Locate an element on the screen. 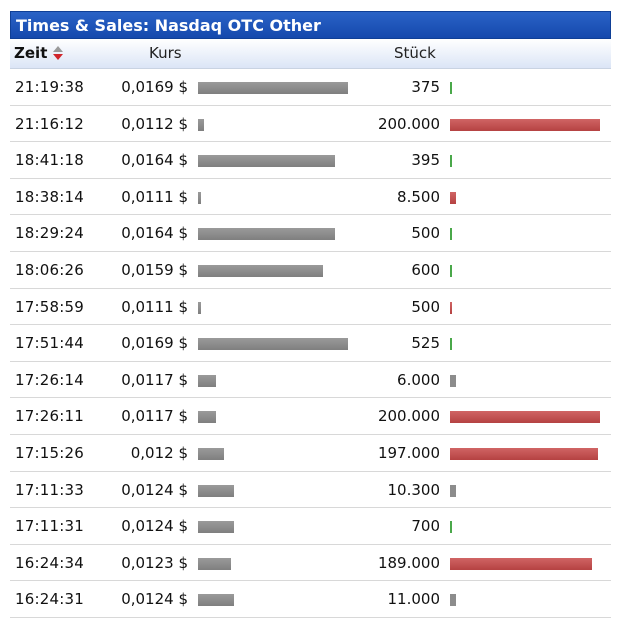  trade-time: 17:11:31 is located at coordinates (49, 526).